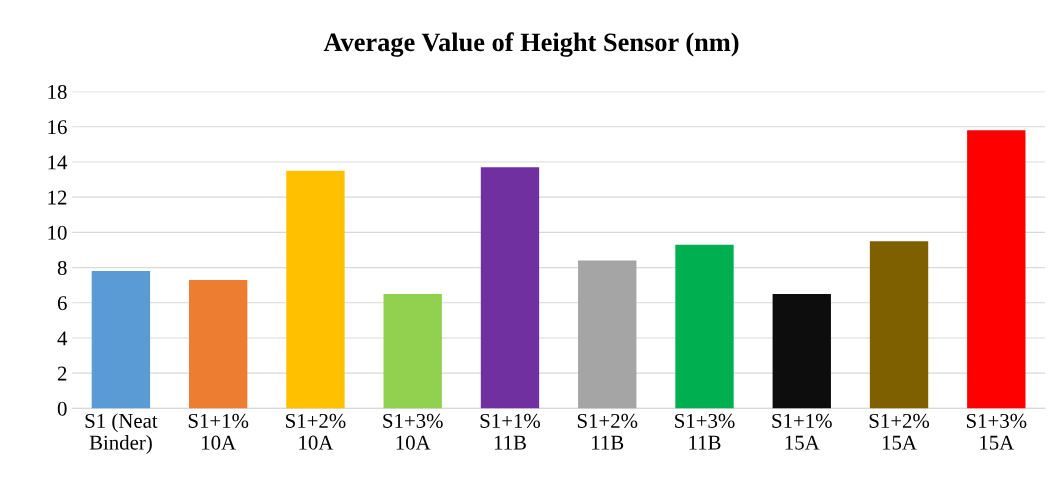  I want to click on y-tick-label: 8, so click(62, 268).